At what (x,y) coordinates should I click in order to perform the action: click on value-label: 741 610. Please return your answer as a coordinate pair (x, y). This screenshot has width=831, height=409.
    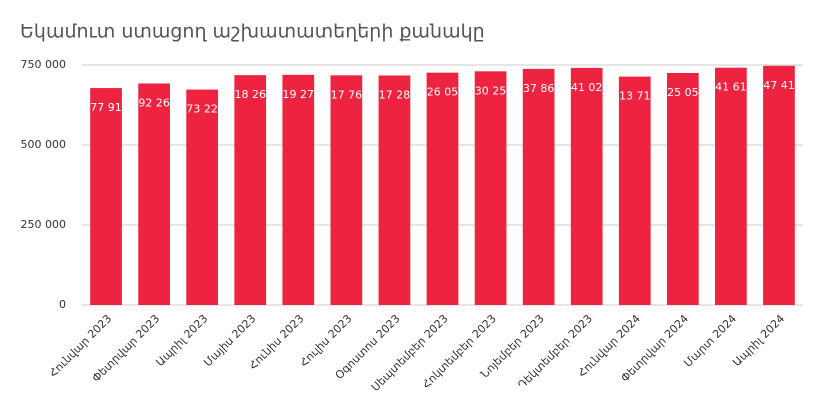
    Looking at the image, I should click on (731, 87).